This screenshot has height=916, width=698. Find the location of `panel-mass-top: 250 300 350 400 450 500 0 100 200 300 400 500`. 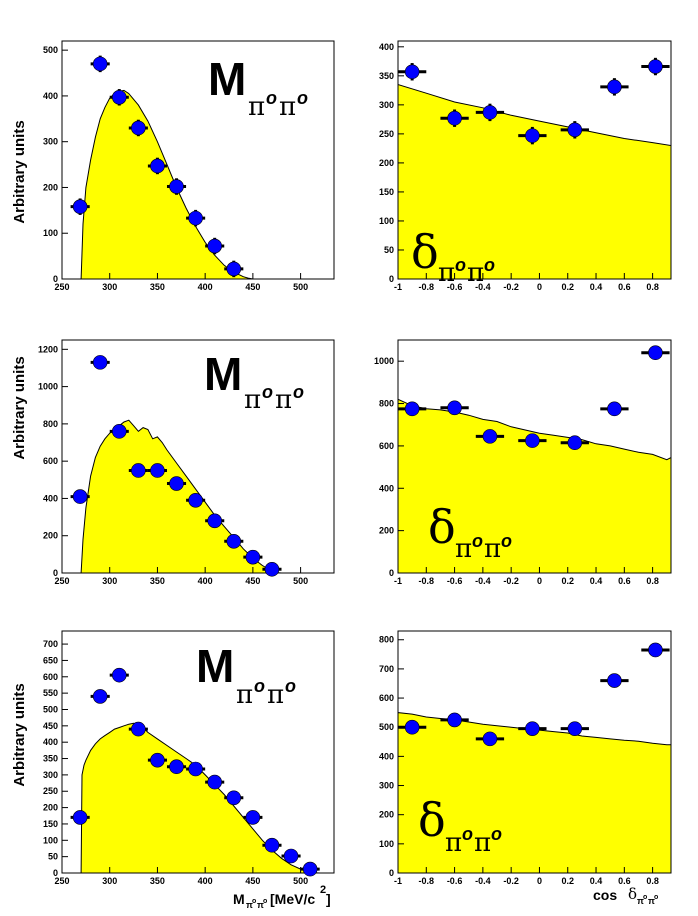

panel-mass-top: 250 300 350 400 450 500 0 100 200 300 400 500 is located at coordinates (189, 166).